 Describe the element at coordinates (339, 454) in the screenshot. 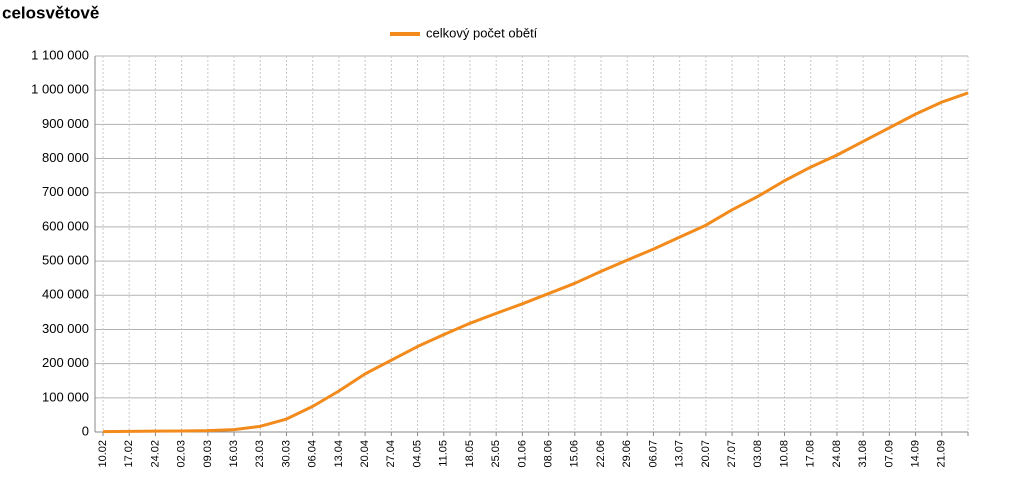

I see `x-tick-label: 13.04` at that location.